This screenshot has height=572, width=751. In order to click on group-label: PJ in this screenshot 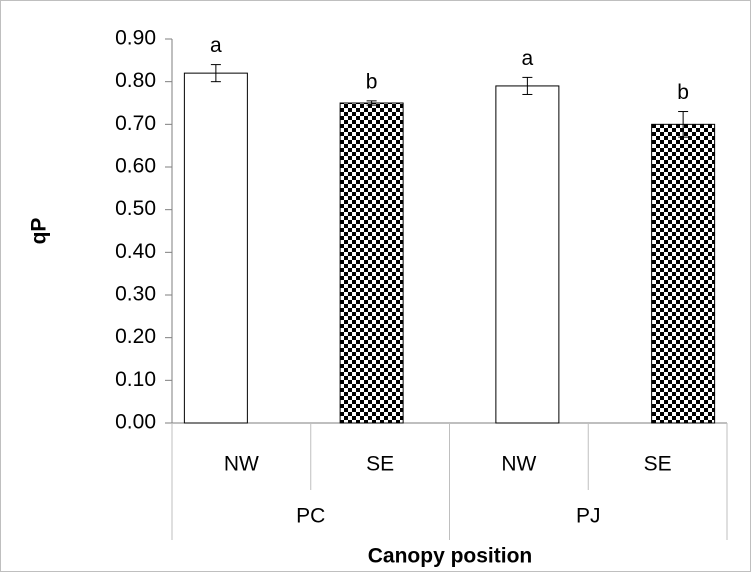, I will do `click(588, 516)`.